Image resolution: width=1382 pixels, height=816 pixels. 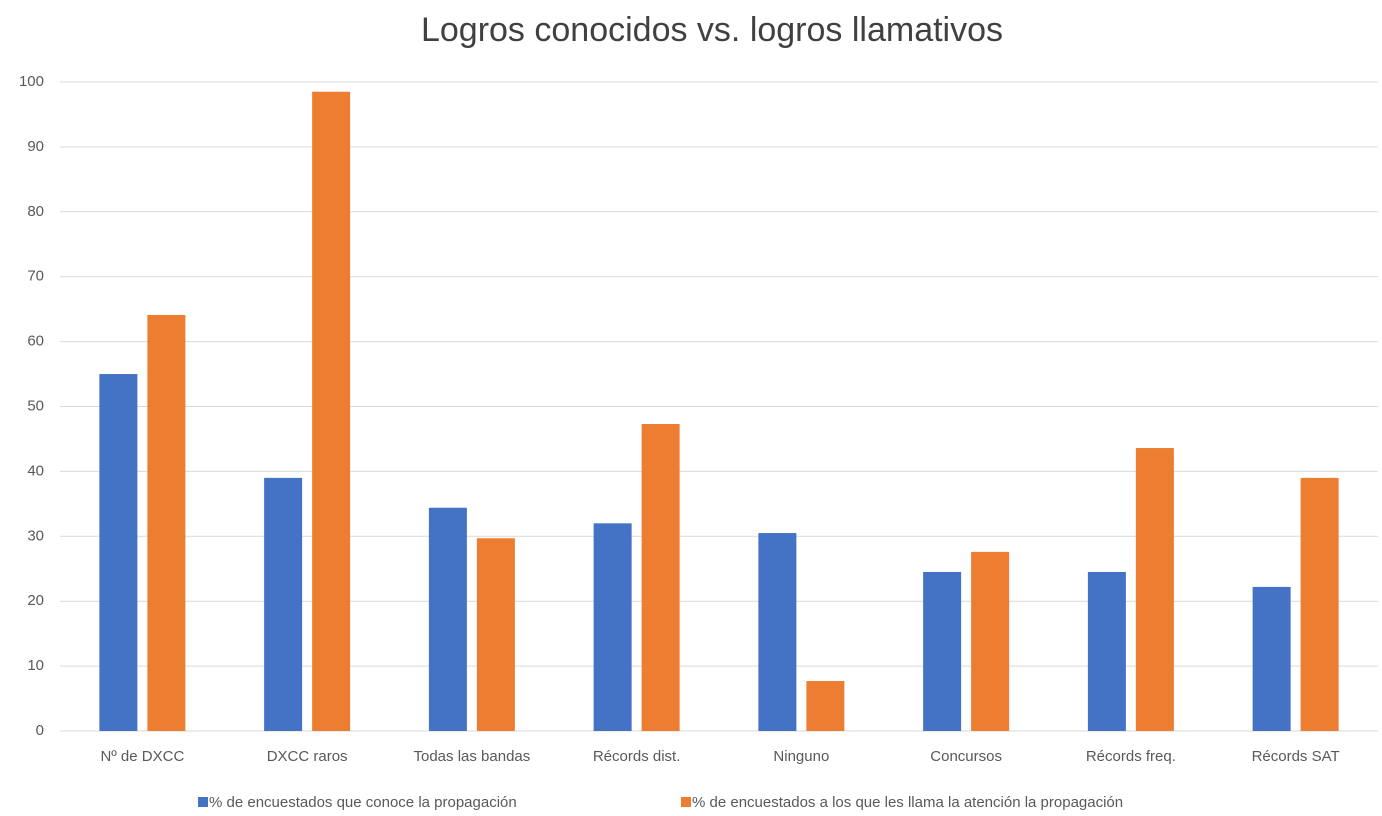 I want to click on y-tick-label: 100, so click(x=31, y=81).